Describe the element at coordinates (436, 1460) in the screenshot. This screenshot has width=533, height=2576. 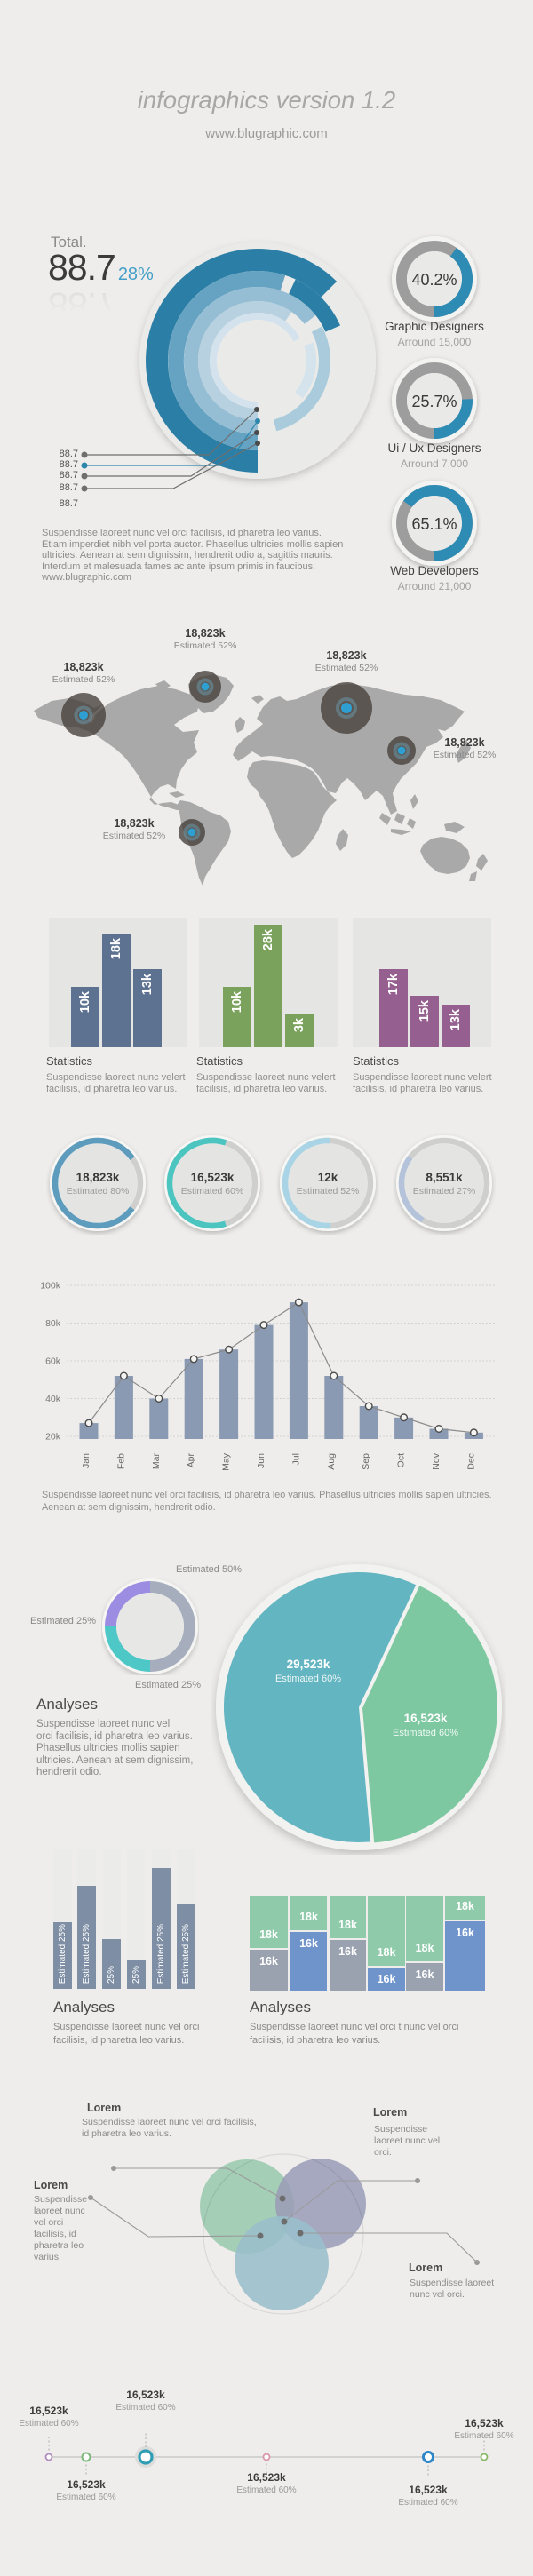
I see `svg-text: Nov` at that location.